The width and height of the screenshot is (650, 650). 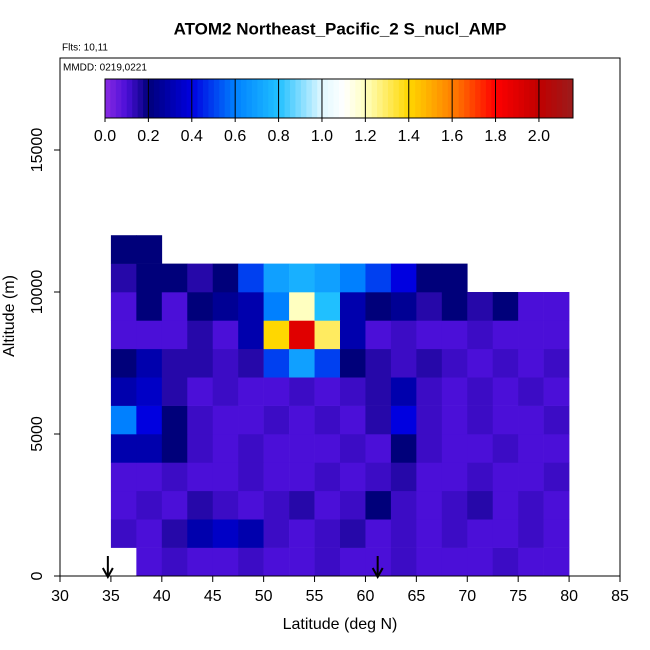 I want to click on colorbar-tick-label: 1.6, so click(x=452, y=136).